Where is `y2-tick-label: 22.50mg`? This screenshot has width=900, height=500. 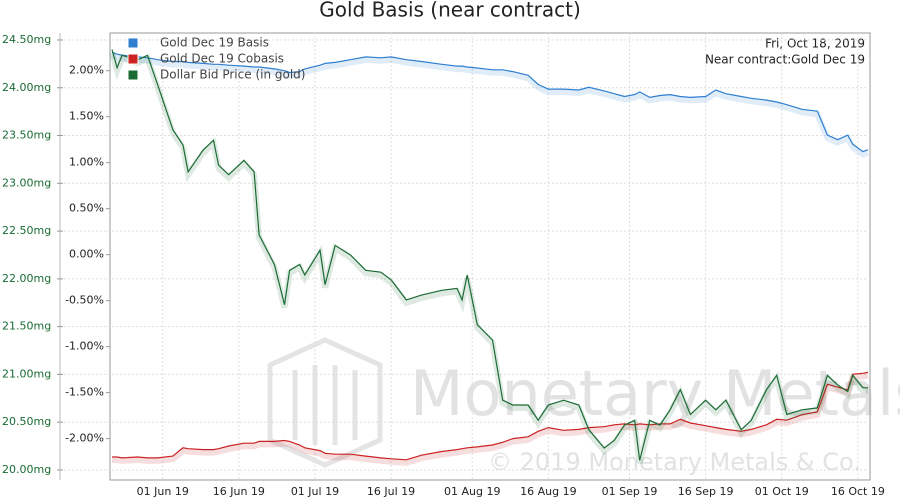
y2-tick-label: 22.50mg is located at coordinates (26, 230).